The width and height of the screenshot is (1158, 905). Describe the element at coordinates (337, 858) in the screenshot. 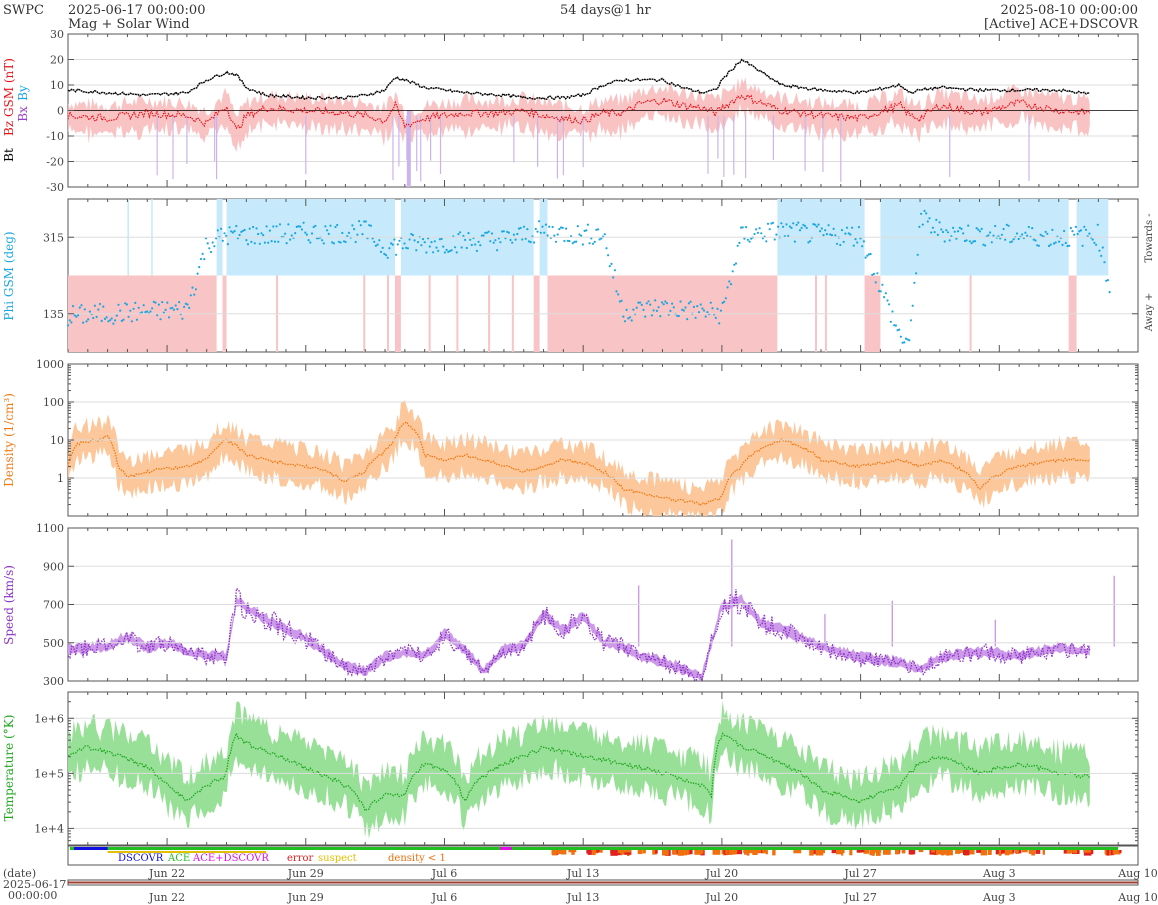

I see `legend-suspect: suspect` at that location.